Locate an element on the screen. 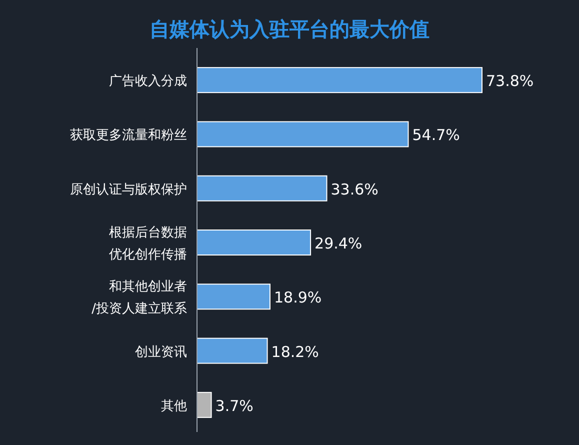  data-label: 29.4% is located at coordinates (338, 243).